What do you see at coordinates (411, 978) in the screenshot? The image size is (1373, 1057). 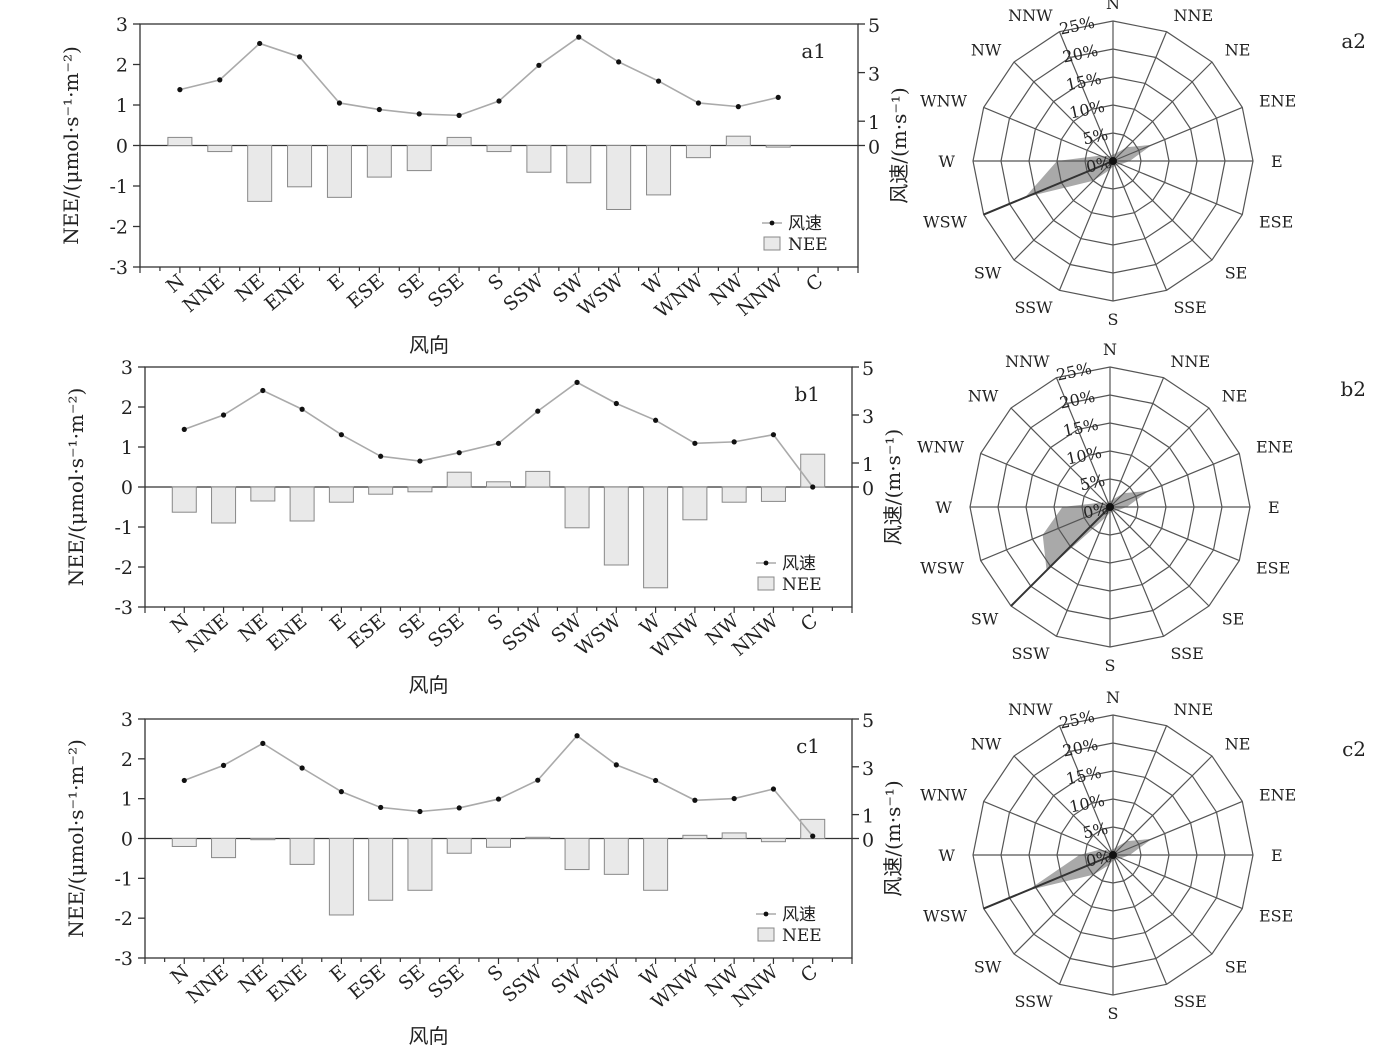 I see `x-tick-label: SE` at bounding box center [411, 978].